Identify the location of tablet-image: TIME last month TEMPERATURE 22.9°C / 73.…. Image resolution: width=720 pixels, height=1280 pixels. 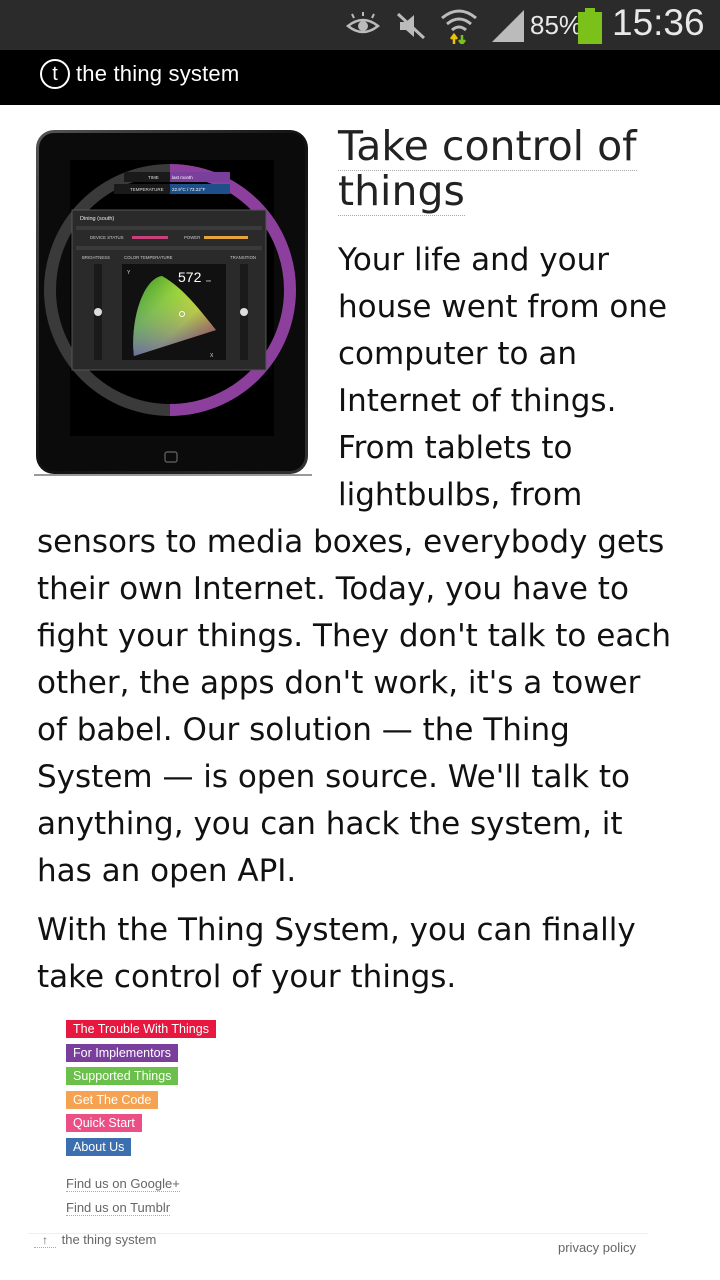
(173, 303).